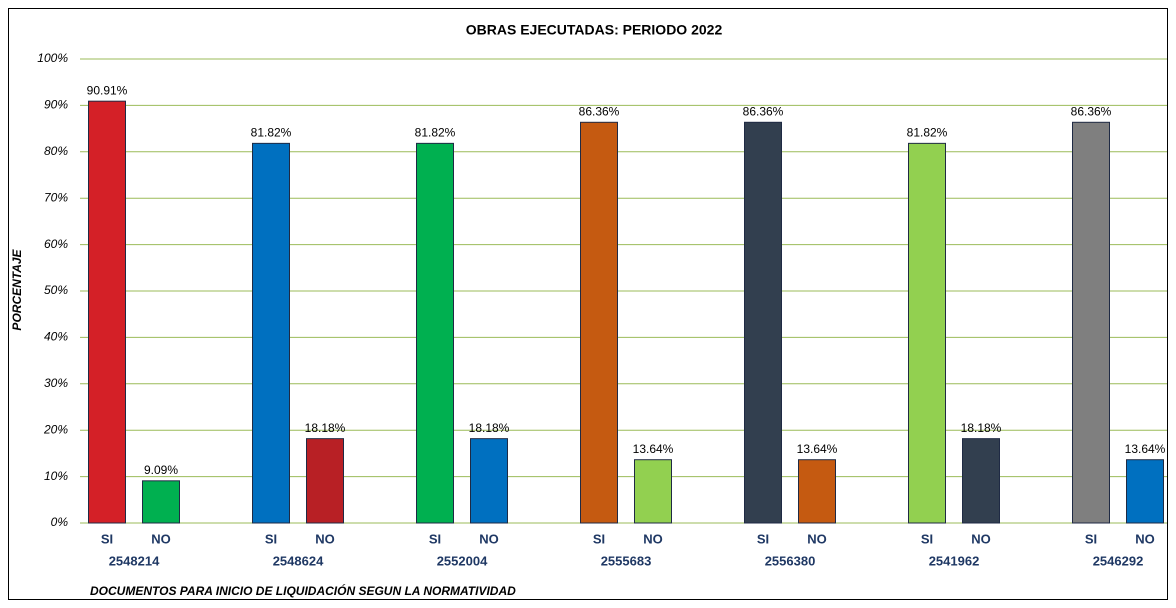  What do you see at coordinates (790, 560) in the screenshot?
I see `x-tick-label: 2556380` at bounding box center [790, 560].